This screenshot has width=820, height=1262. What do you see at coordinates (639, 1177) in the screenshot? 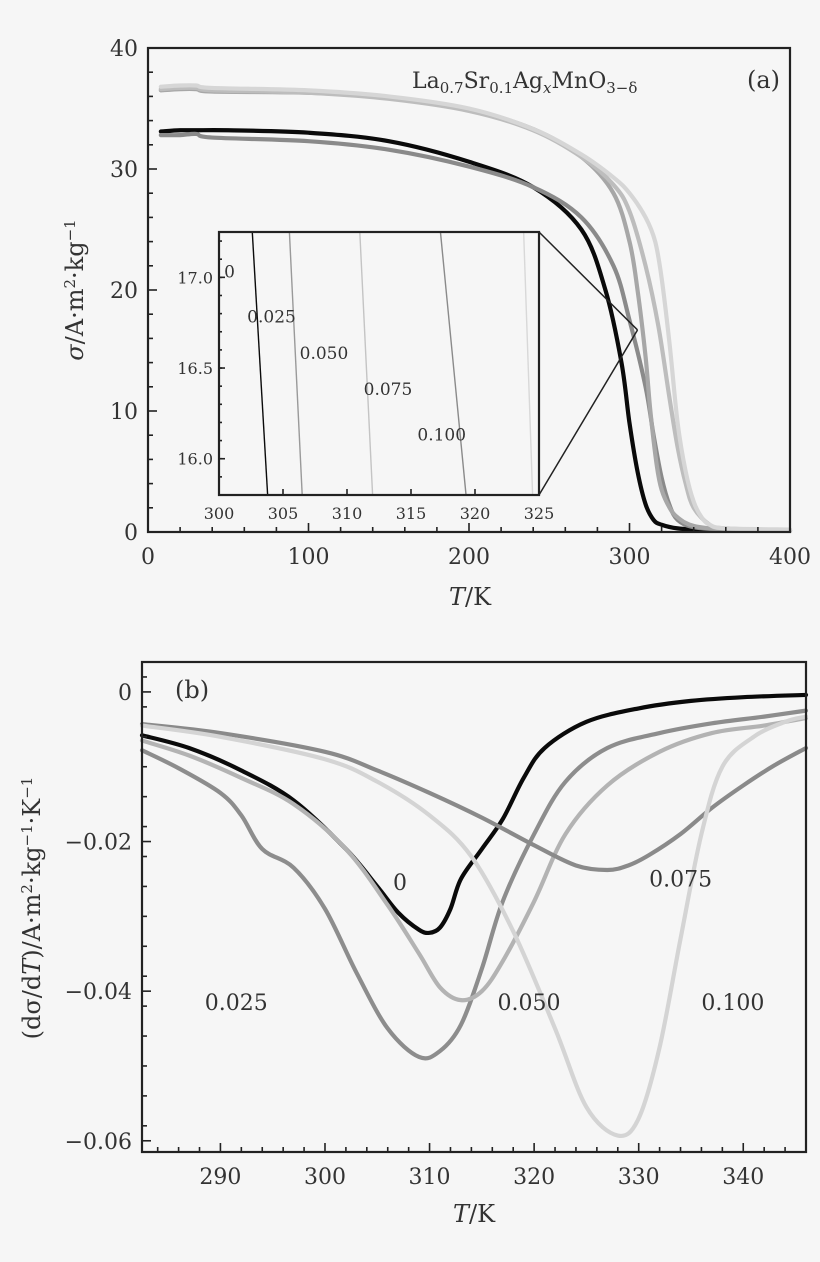
I see `panel-b-xtick-label: 330` at bounding box center [639, 1177].